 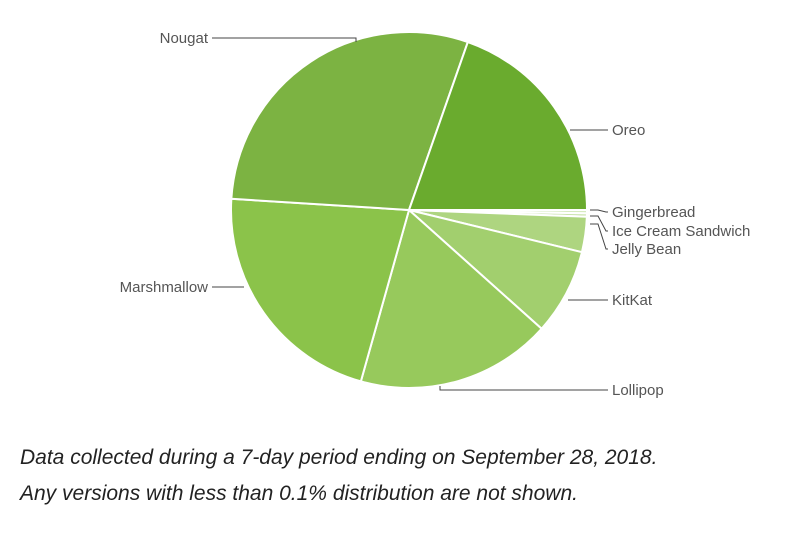 What do you see at coordinates (498, 125) in the screenshot?
I see `pie-slice-oreo` at bounding box center [498, 125].